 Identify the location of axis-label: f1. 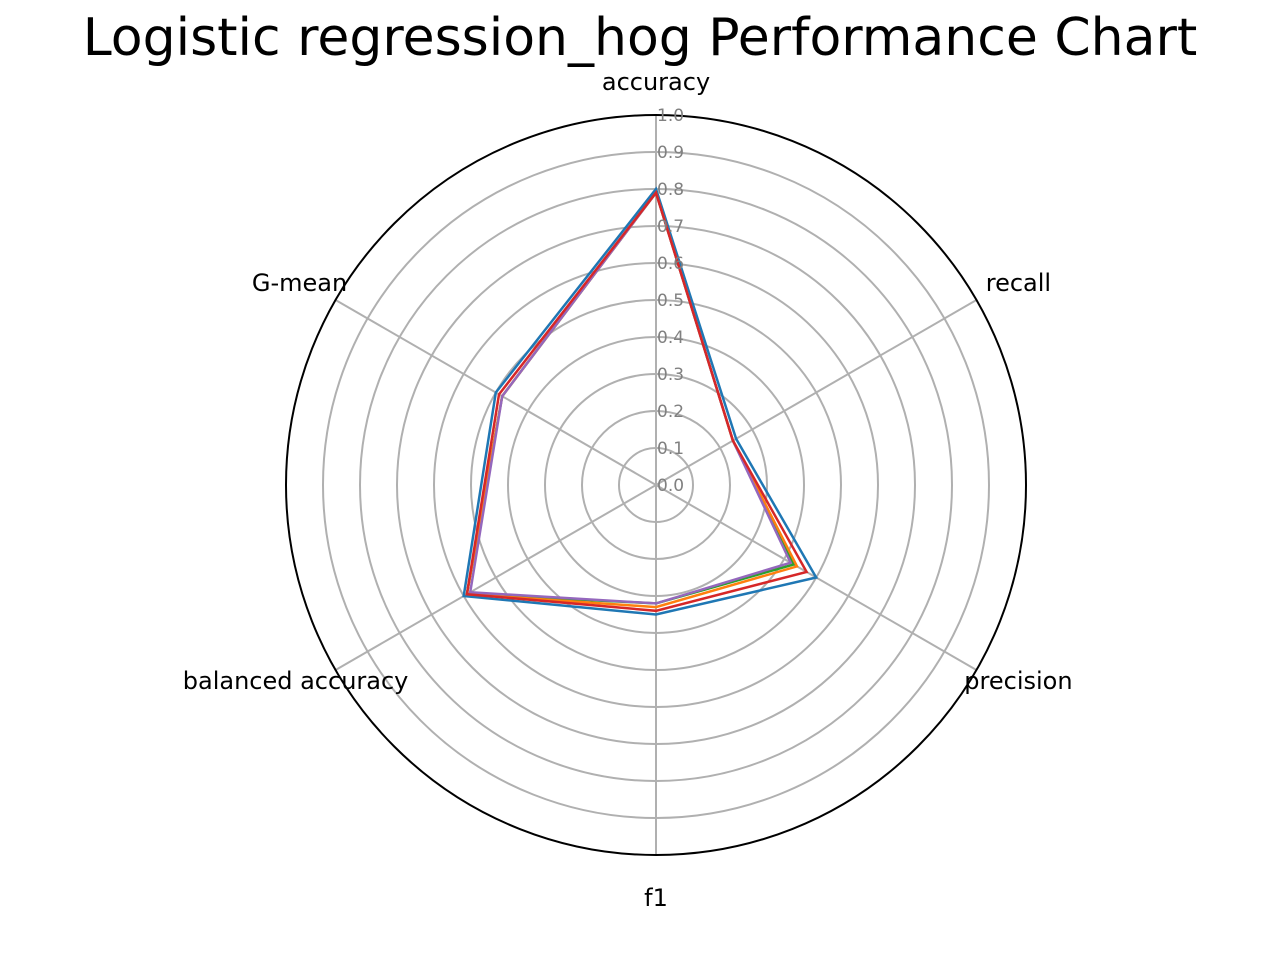
(656, 898).